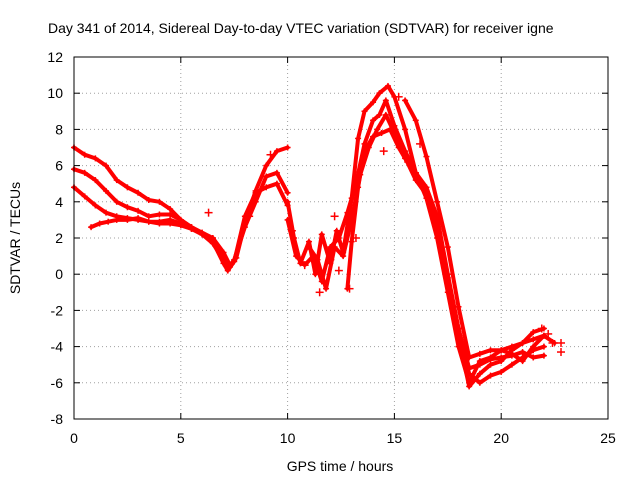 The image size is (640, 480). I want to click on x-tick-label: 0, so click(74, 438).